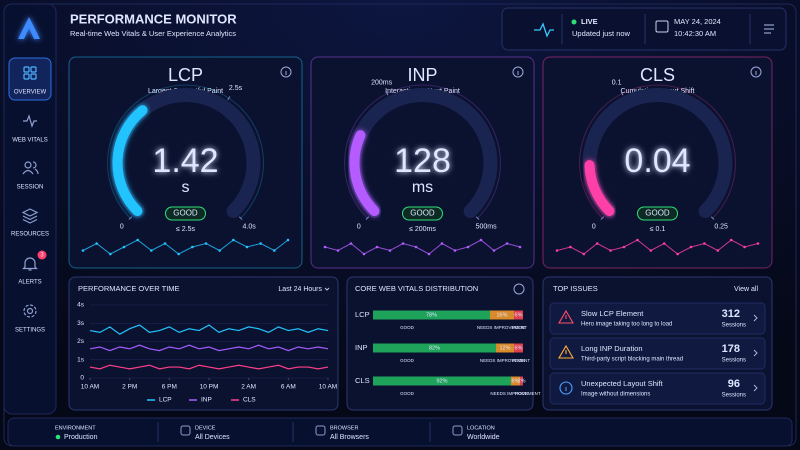  Describe the element at coordinates (300, 289) in the screenshot. I see `range-dropdown: Last 24 Hours` at that location.